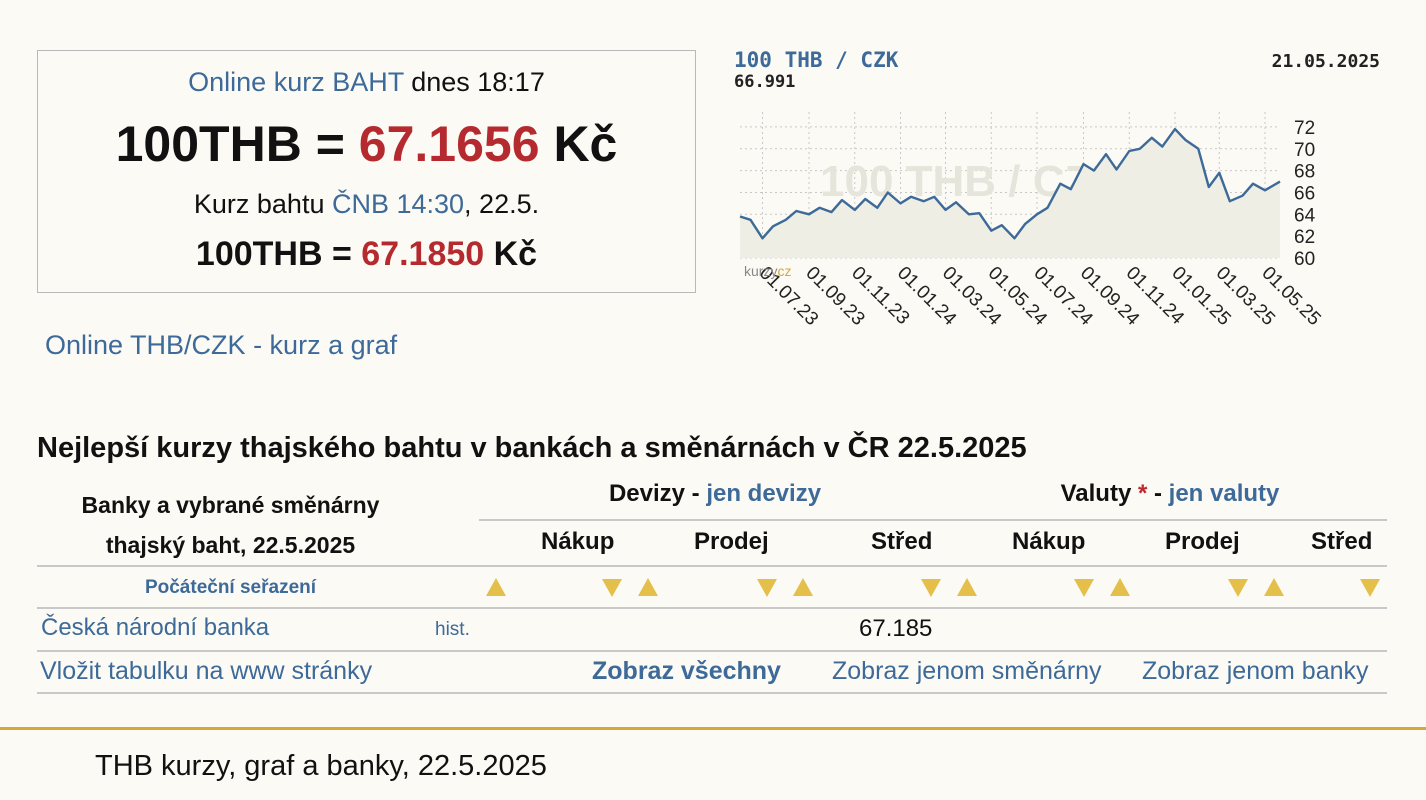 This screenshot has height=800, width=1426. Describe the element at coordinates (221, 345) in the screenshot. I see `online-chart-link: Online THB/CZK - kurz a graf` at that location.